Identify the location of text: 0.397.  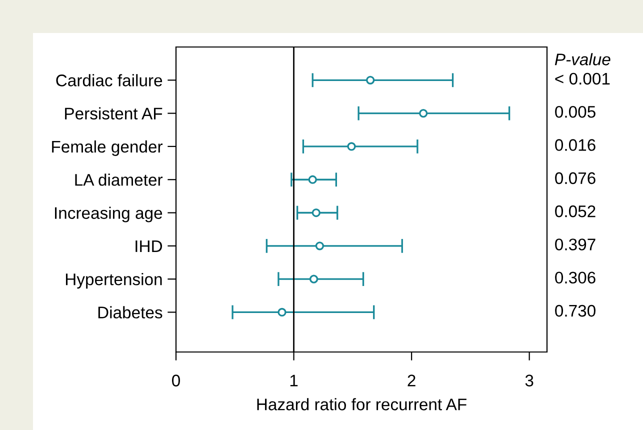
(575, 244).